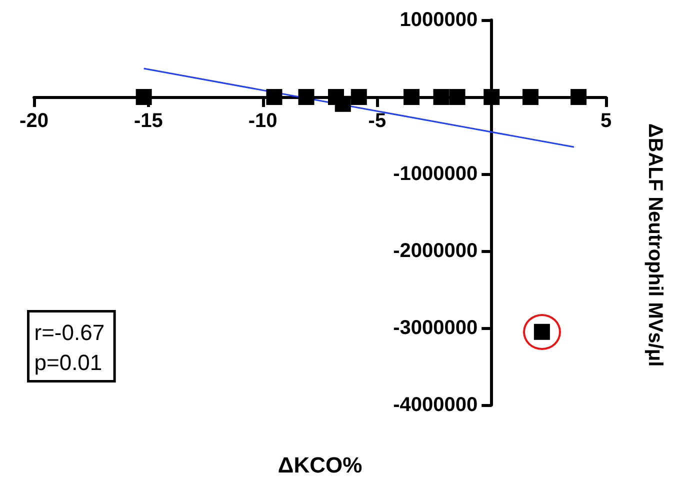  What do you see at coordinates (69, 332) in the screenshot?
I see `annotation: r=-0.67` at bounding box center [69, 332].